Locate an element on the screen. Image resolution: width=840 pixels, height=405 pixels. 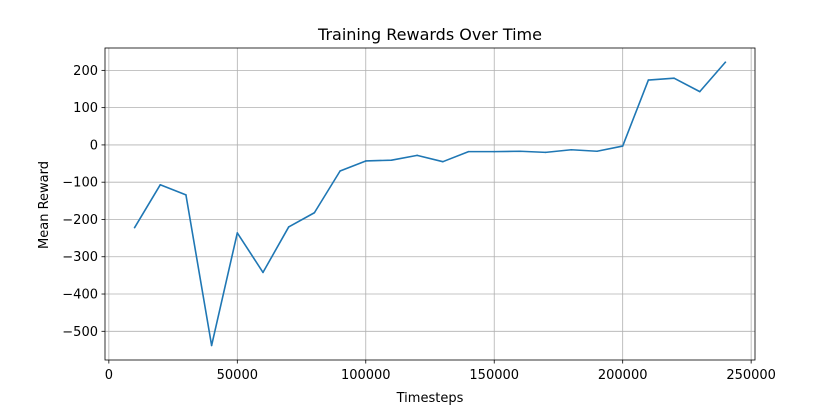
y-axis-title: Mean Reward is located at coordinates (44, 205).